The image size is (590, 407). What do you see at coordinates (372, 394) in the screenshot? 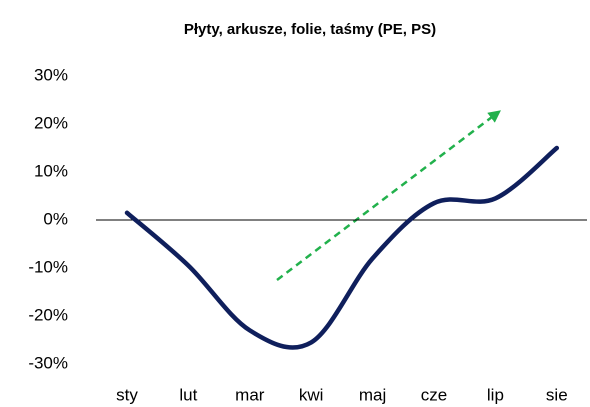
I see `x-tick-label: maj` at bounding box center [372, 394].